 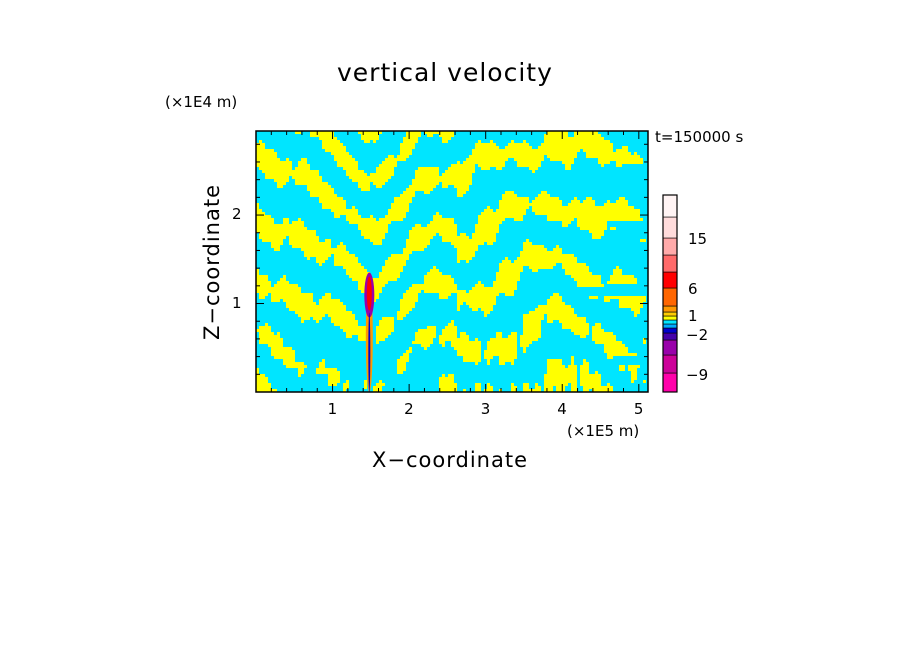 I want to click on colorbar-tick-label: −2, so click(x=697, y=335).